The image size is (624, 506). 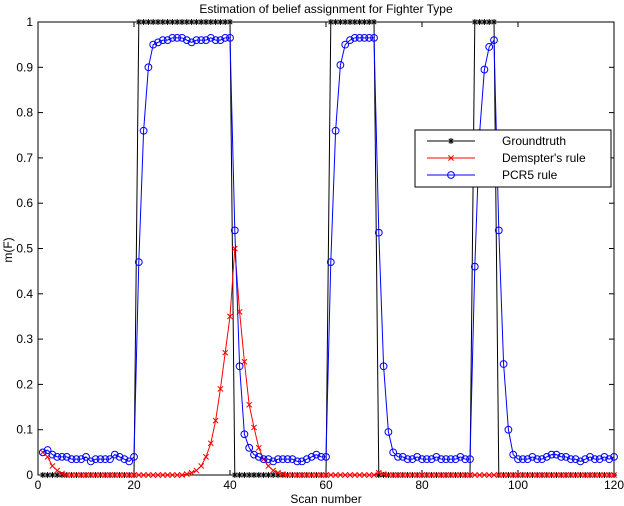 What do you see at coordinates (24, 384) in the screenshot?
I see `y-tick-label: 0.2` at bounding box center [24, 384].